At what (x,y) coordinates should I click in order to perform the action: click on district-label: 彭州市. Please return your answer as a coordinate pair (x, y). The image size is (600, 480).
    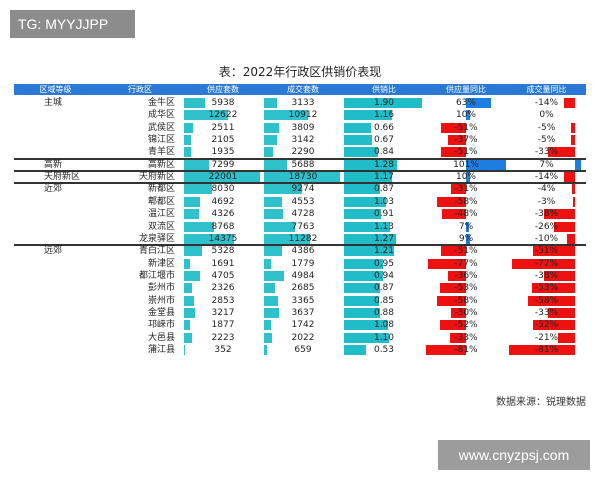
    Looking at the image, I should click on (161, 288).